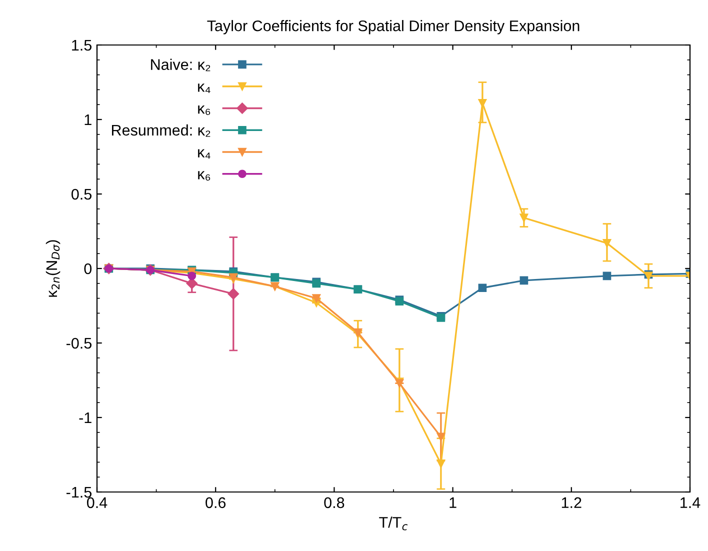 This screenshot has width=708, height=551. I want to click on x-tick-label: 0.8, so click(334, 502).